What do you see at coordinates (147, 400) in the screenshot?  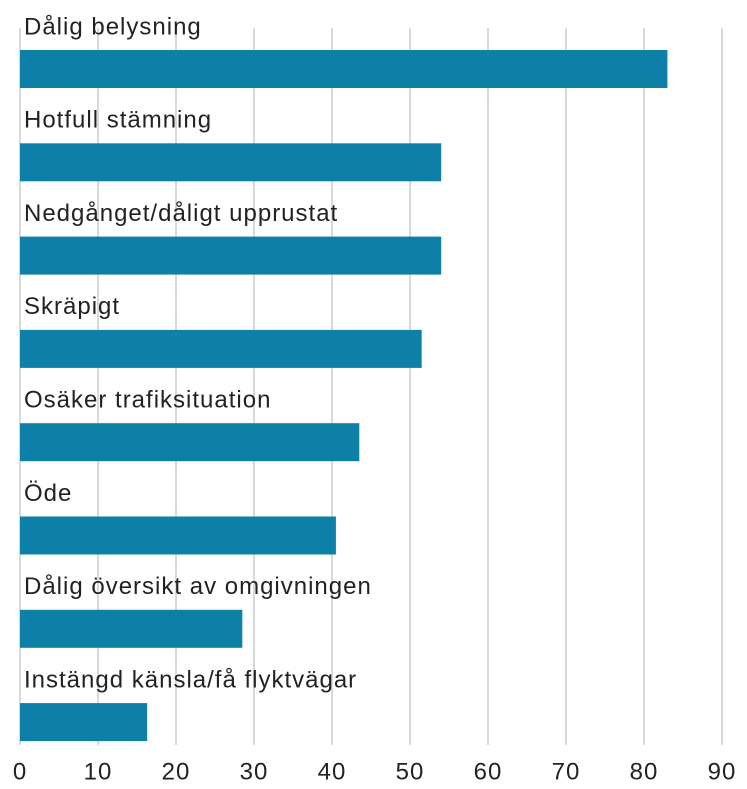 I see `category-label: Osäker trafiksituation` at bounding box center [147, 400].